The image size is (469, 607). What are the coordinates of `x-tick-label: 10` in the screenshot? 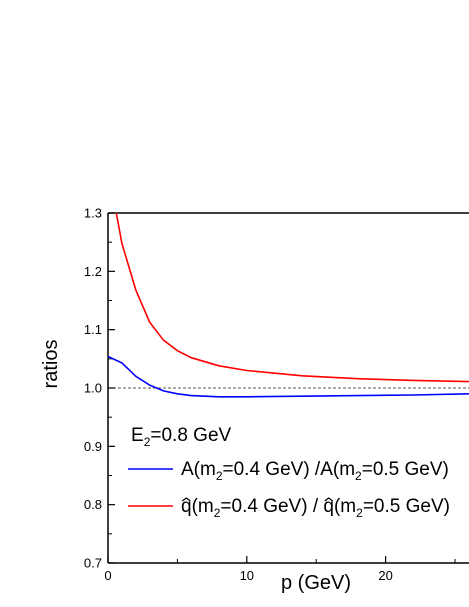 It's located at (247, 575).